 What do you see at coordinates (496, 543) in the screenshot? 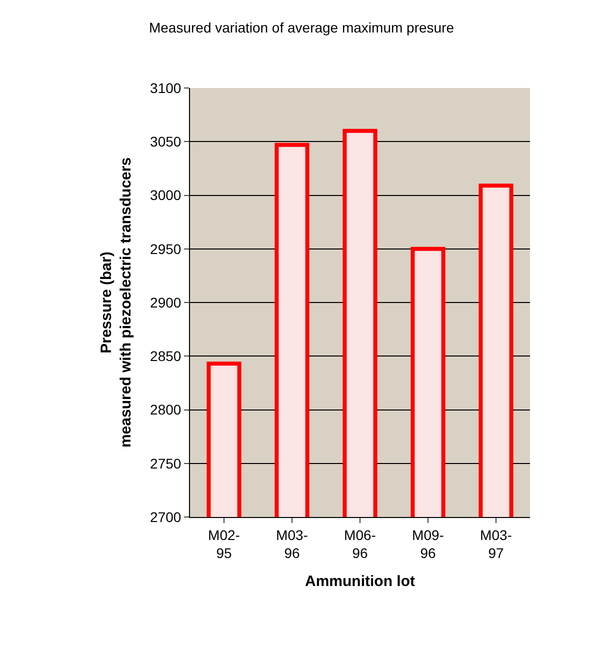
I see `x-tick-label: M03-97` at bounding box center [496, 543].